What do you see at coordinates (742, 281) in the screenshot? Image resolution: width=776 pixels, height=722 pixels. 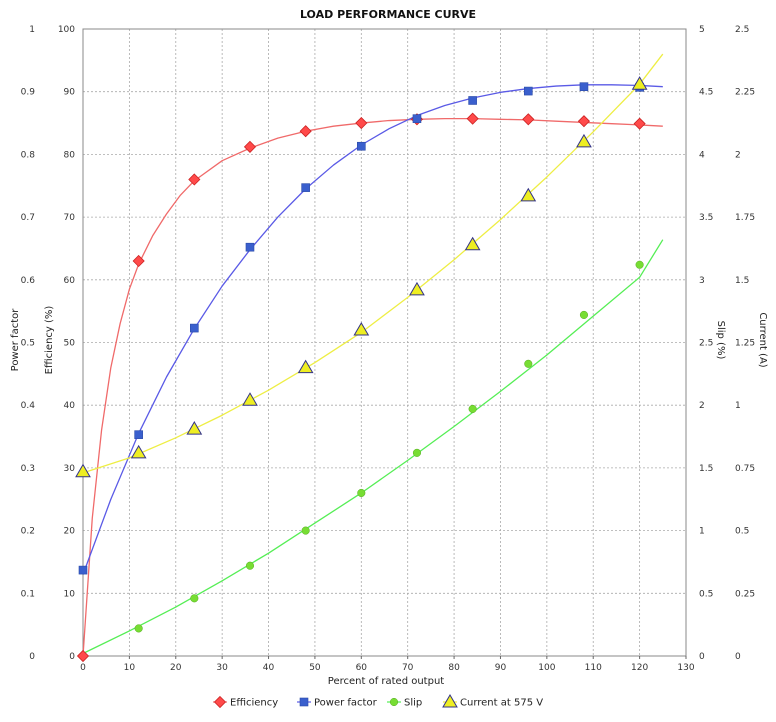 I see `current-tick-label: 1.5` at bounding box center [742, 281].